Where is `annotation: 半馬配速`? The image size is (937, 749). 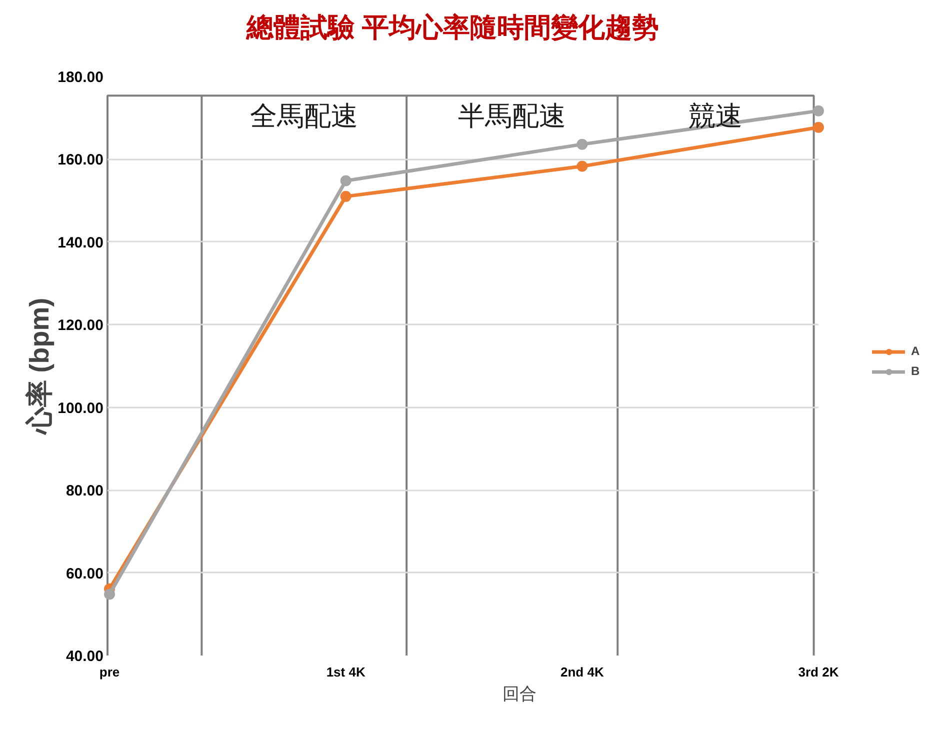
annotation: 半馬配速 is located at coordinates (512, 115).